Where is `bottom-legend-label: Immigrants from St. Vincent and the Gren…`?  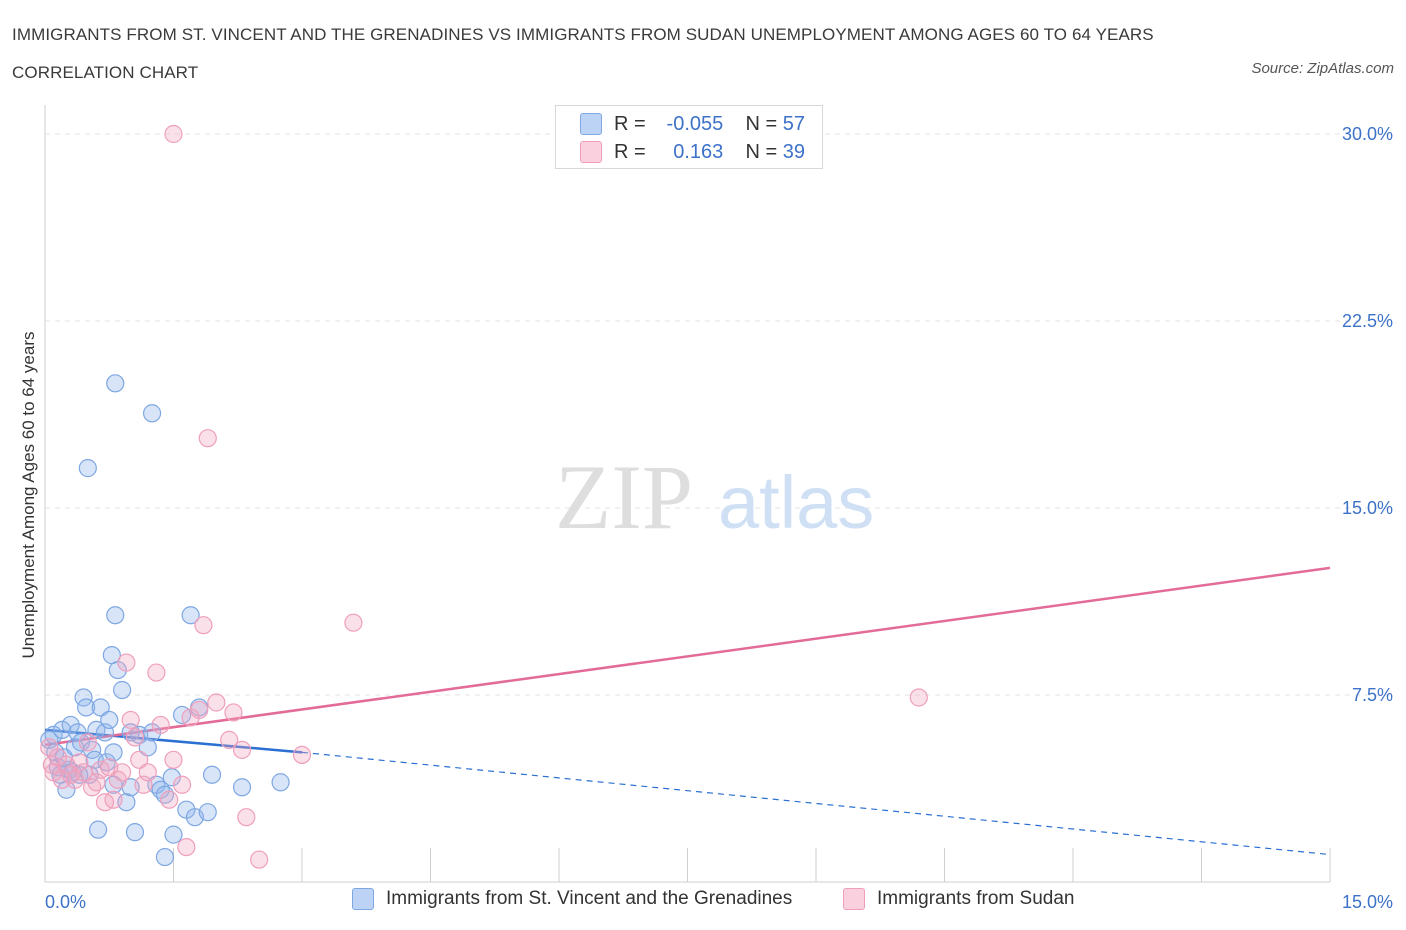
bottom-legend-label: Immigrants from St. Vincent and the Gren… is located at coordinates (589, 898).